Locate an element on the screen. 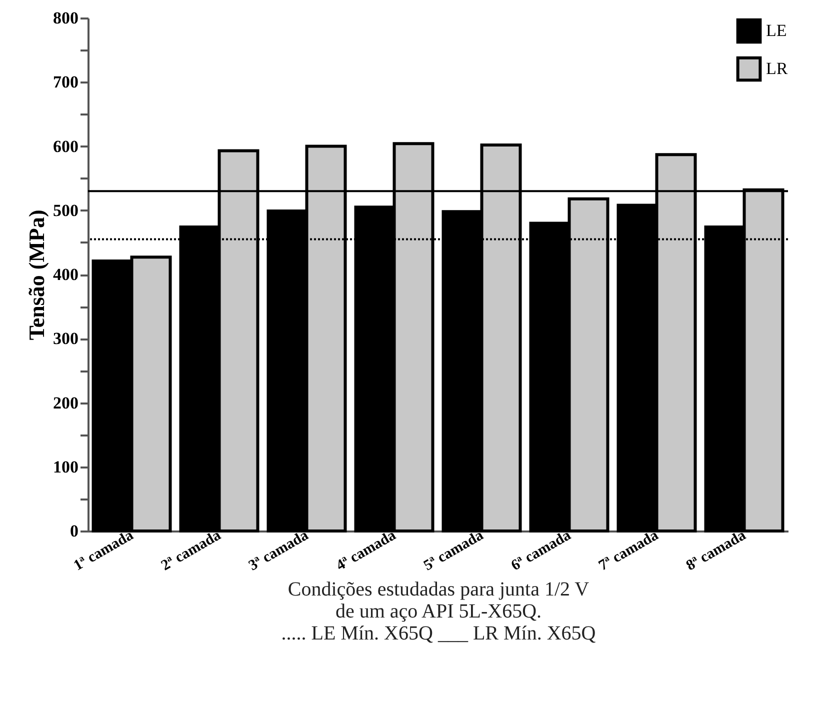  y-tick-label: 200 is located at coordinates (65, 402).